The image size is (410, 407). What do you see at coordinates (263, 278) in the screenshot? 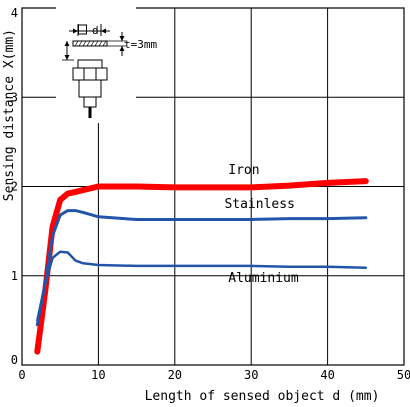
I see `series-label-aluminium: Aluminium` at bounding box center [263, 278].